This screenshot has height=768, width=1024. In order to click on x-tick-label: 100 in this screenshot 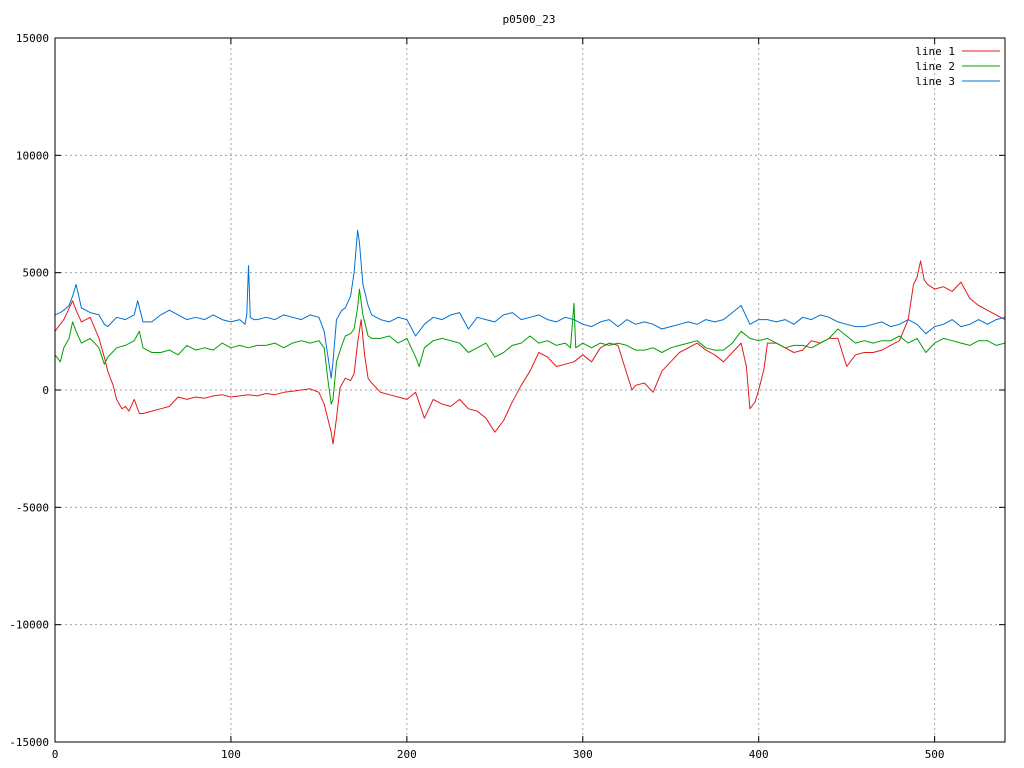, I will do `click(231, 754)`.